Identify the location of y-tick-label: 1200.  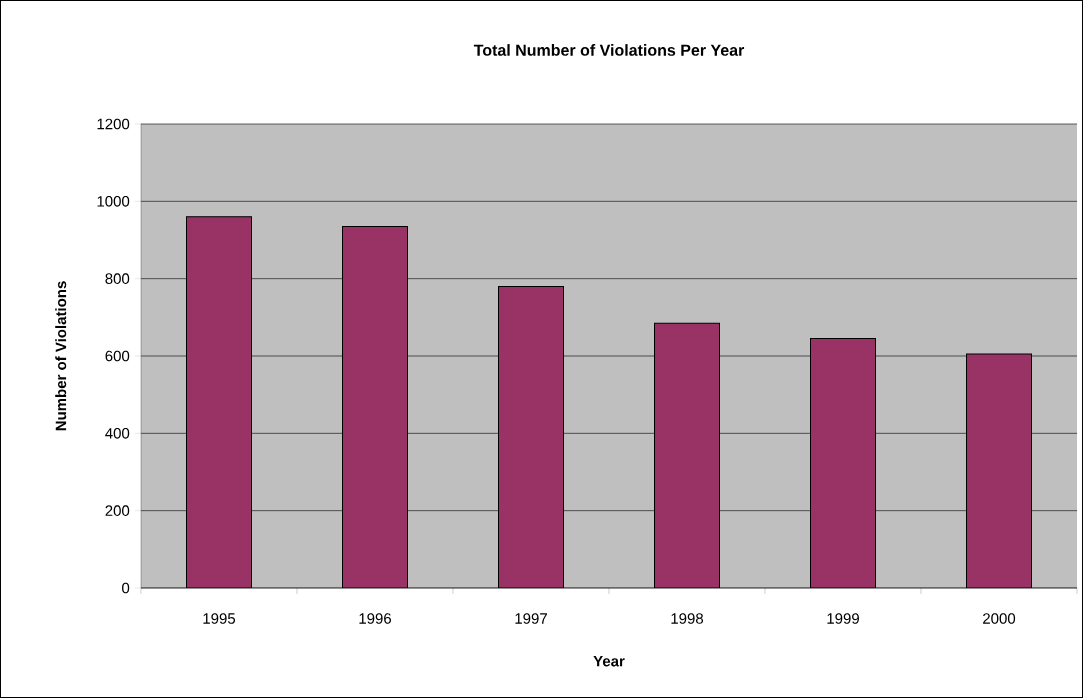
(113, 124).